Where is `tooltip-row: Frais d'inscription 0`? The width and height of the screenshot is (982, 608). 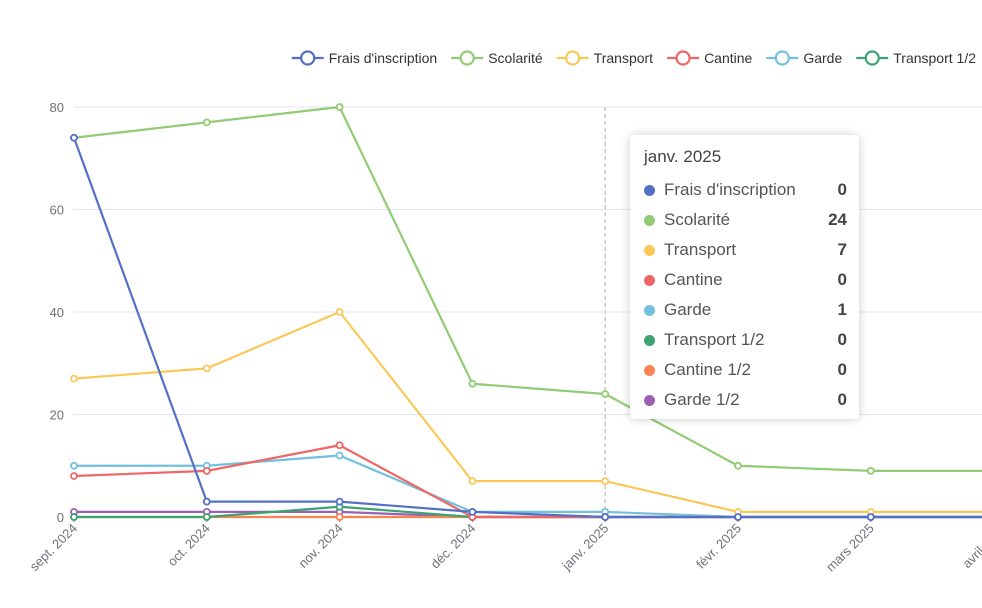 tooltip-row: Frais d'inscription 0 is located at coordinates (745, 190).